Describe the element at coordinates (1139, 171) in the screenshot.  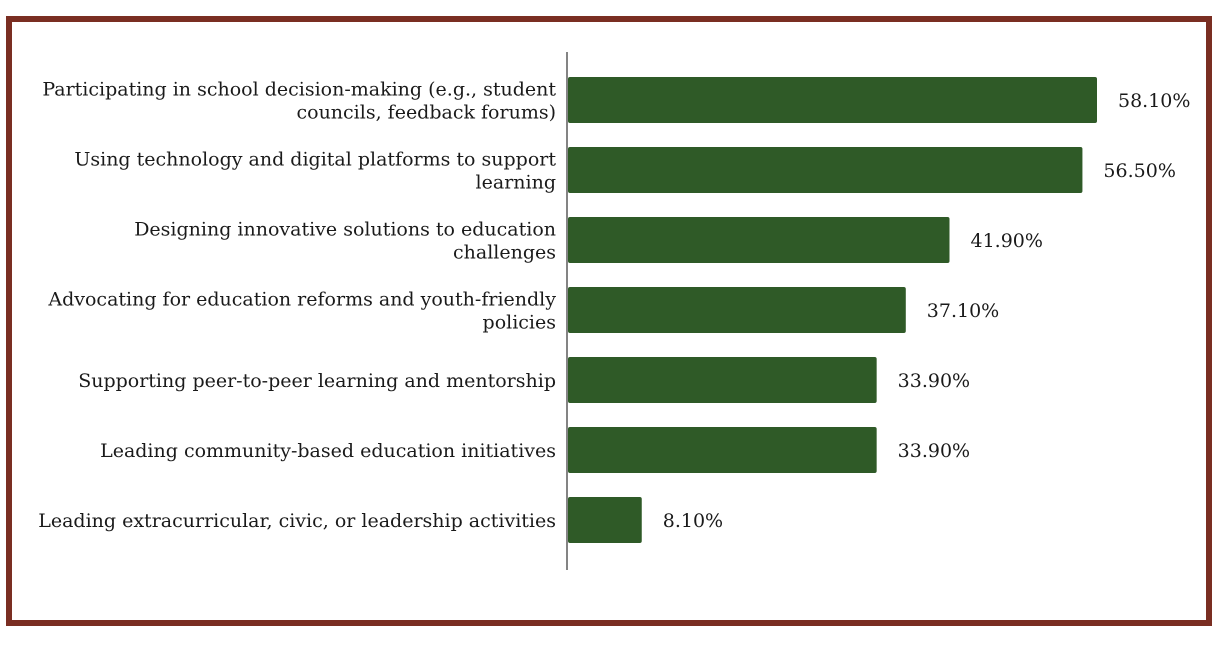
I see `value-label-1: 56.50%` at that location.